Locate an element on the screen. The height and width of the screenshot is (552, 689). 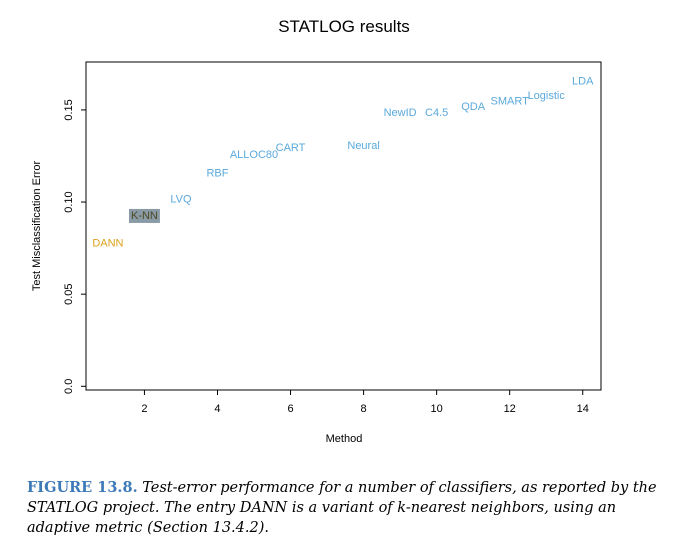
point-label-k-nn: K-NN is located at coordinates (144, 216).